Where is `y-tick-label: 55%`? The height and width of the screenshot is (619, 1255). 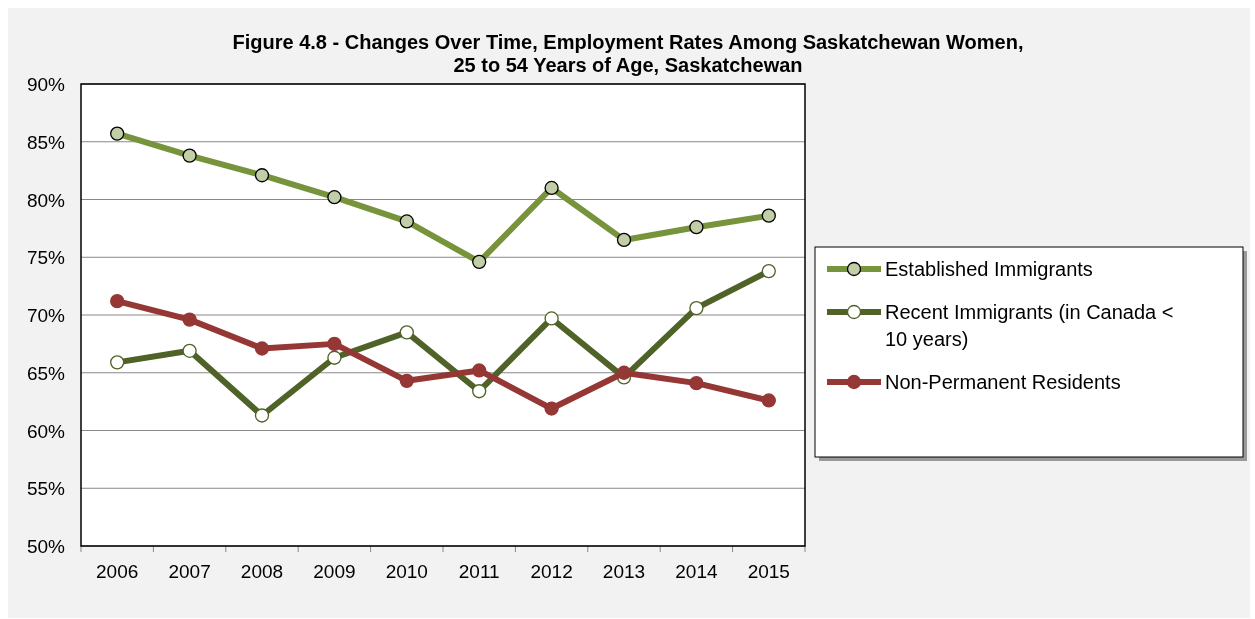 y-tick-label: 55% is located at coordinates (46, 489).